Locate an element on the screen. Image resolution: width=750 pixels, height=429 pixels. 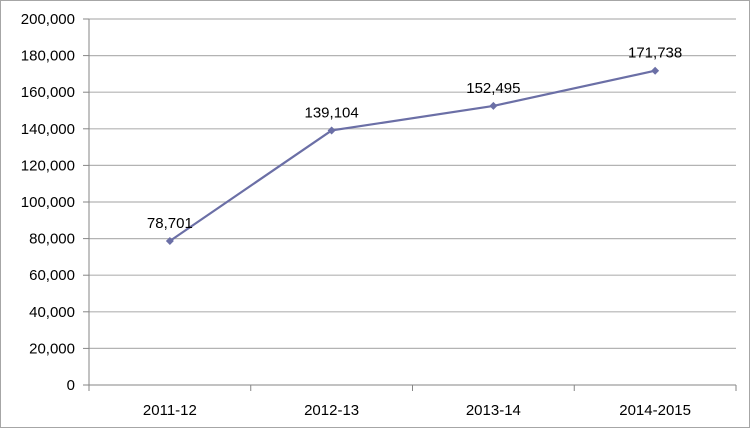
x-tick-label: 2012-13 is located at coordinates (331, 410).